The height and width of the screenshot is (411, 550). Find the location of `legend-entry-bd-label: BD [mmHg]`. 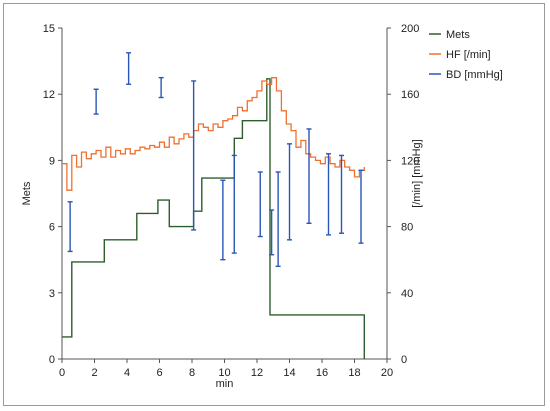

legend-entry-bd-label: BD [mmHg] is located at coordinates (474, 75).